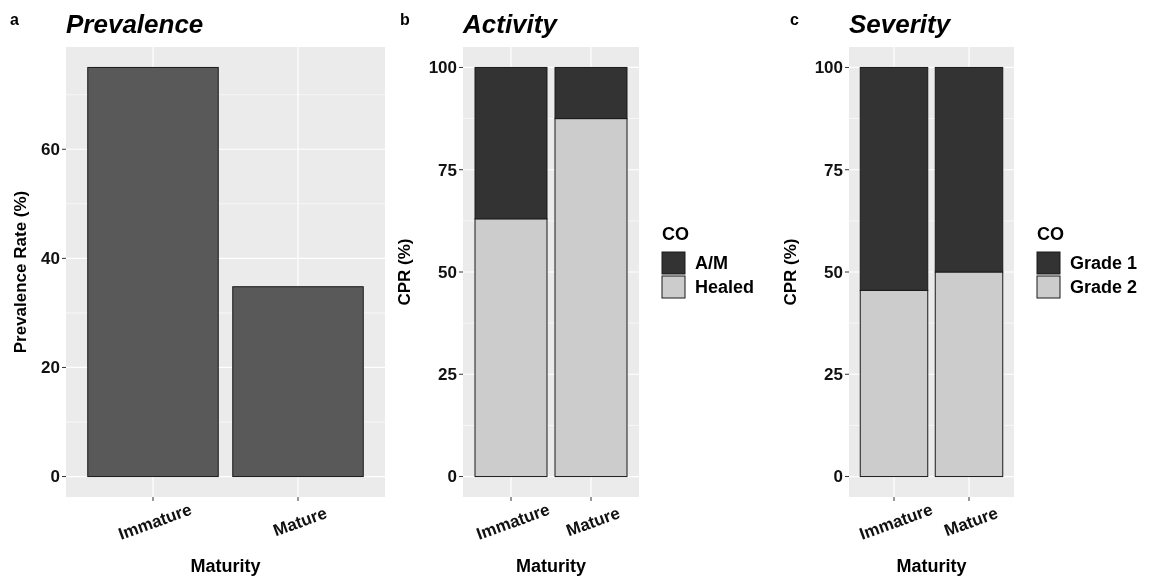 This screenshot has width=1156, height=577. Describe the element at coordinates (50, 259) in the screenshot. I see `y-tick-label: 40` at that location.